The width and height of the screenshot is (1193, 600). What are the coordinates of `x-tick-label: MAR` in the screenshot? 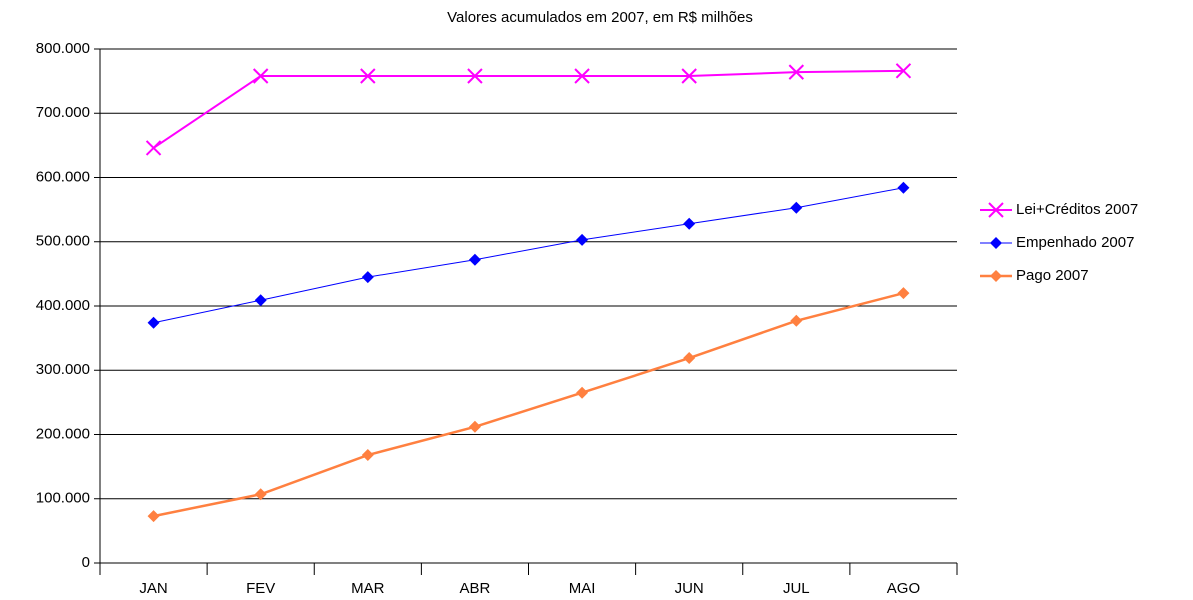 It's located at (368, 588).